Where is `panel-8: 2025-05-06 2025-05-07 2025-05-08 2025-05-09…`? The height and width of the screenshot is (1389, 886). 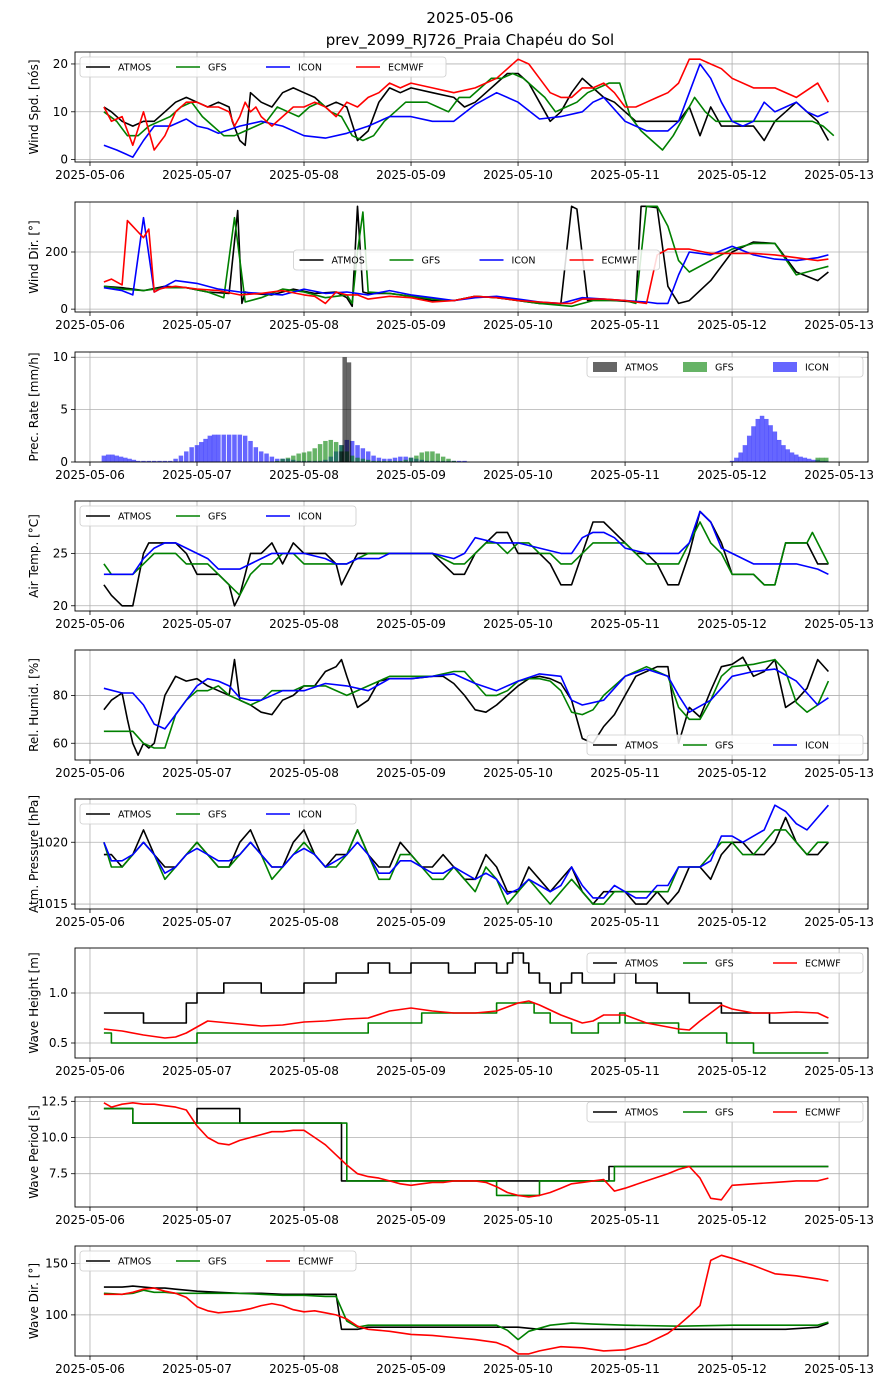 panel-8: 2025-05-06 2025-05-07 2025-05-08 2025-05-09… is located at coordinates (450, 1160).